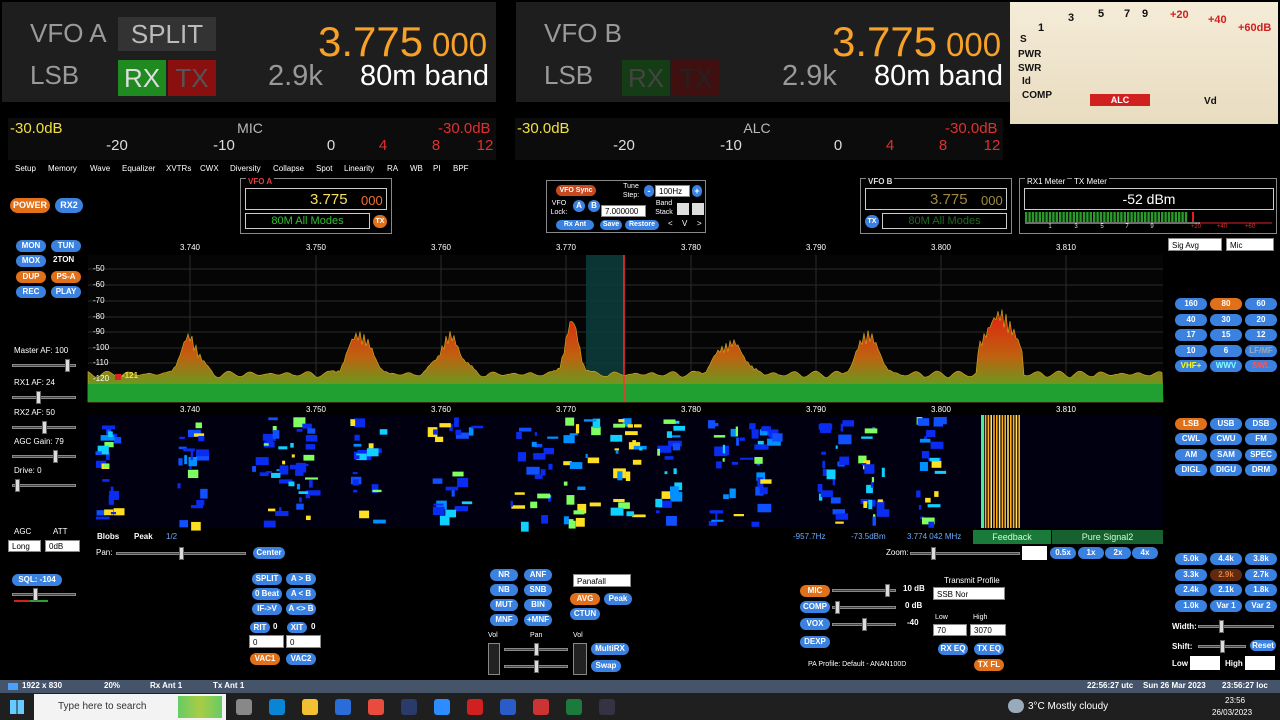 This screenshot has height=720, width=1280. I want to click on grid-button: 5.0k, so click(1191, 559).